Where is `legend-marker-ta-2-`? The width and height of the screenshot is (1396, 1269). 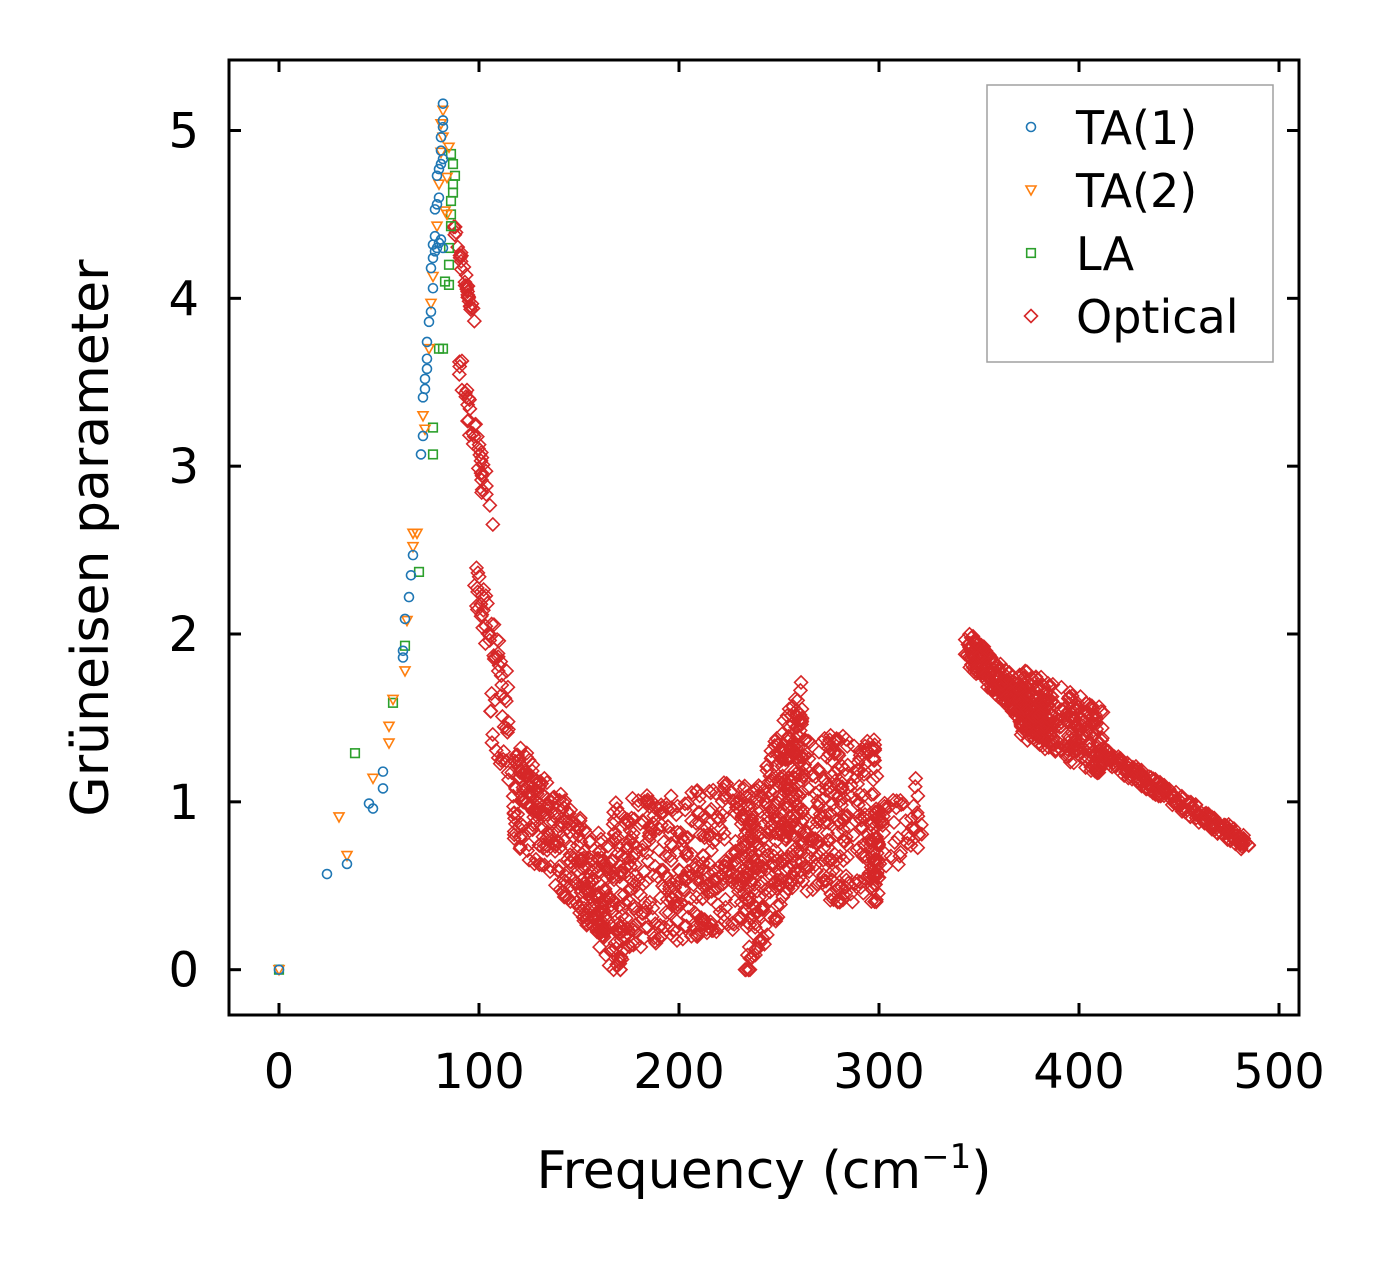 legend-marker-ta-2- is located at coordinates (1031, 191).